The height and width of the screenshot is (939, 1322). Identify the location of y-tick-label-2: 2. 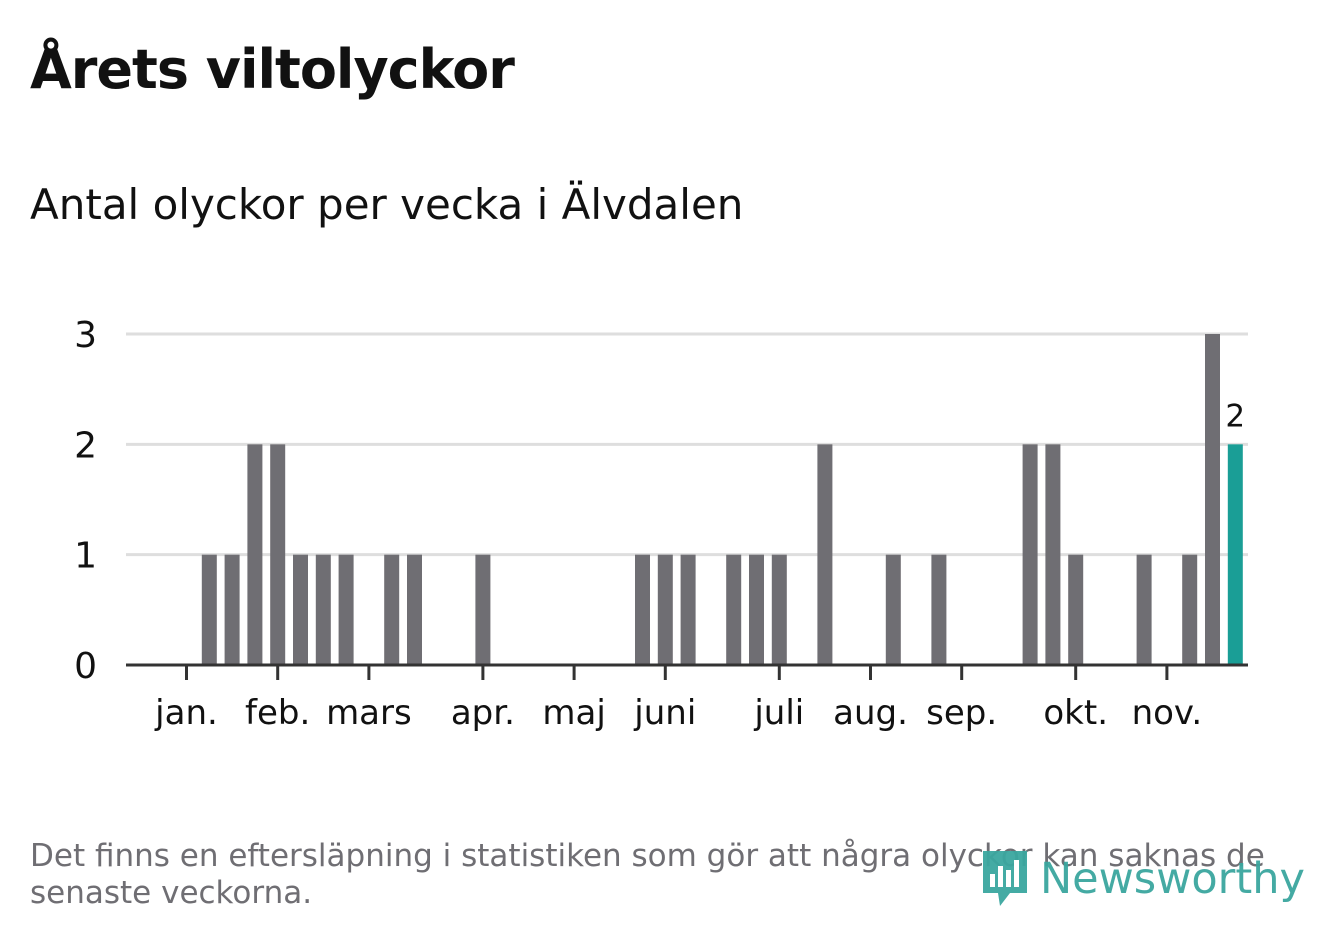
(85, 445).